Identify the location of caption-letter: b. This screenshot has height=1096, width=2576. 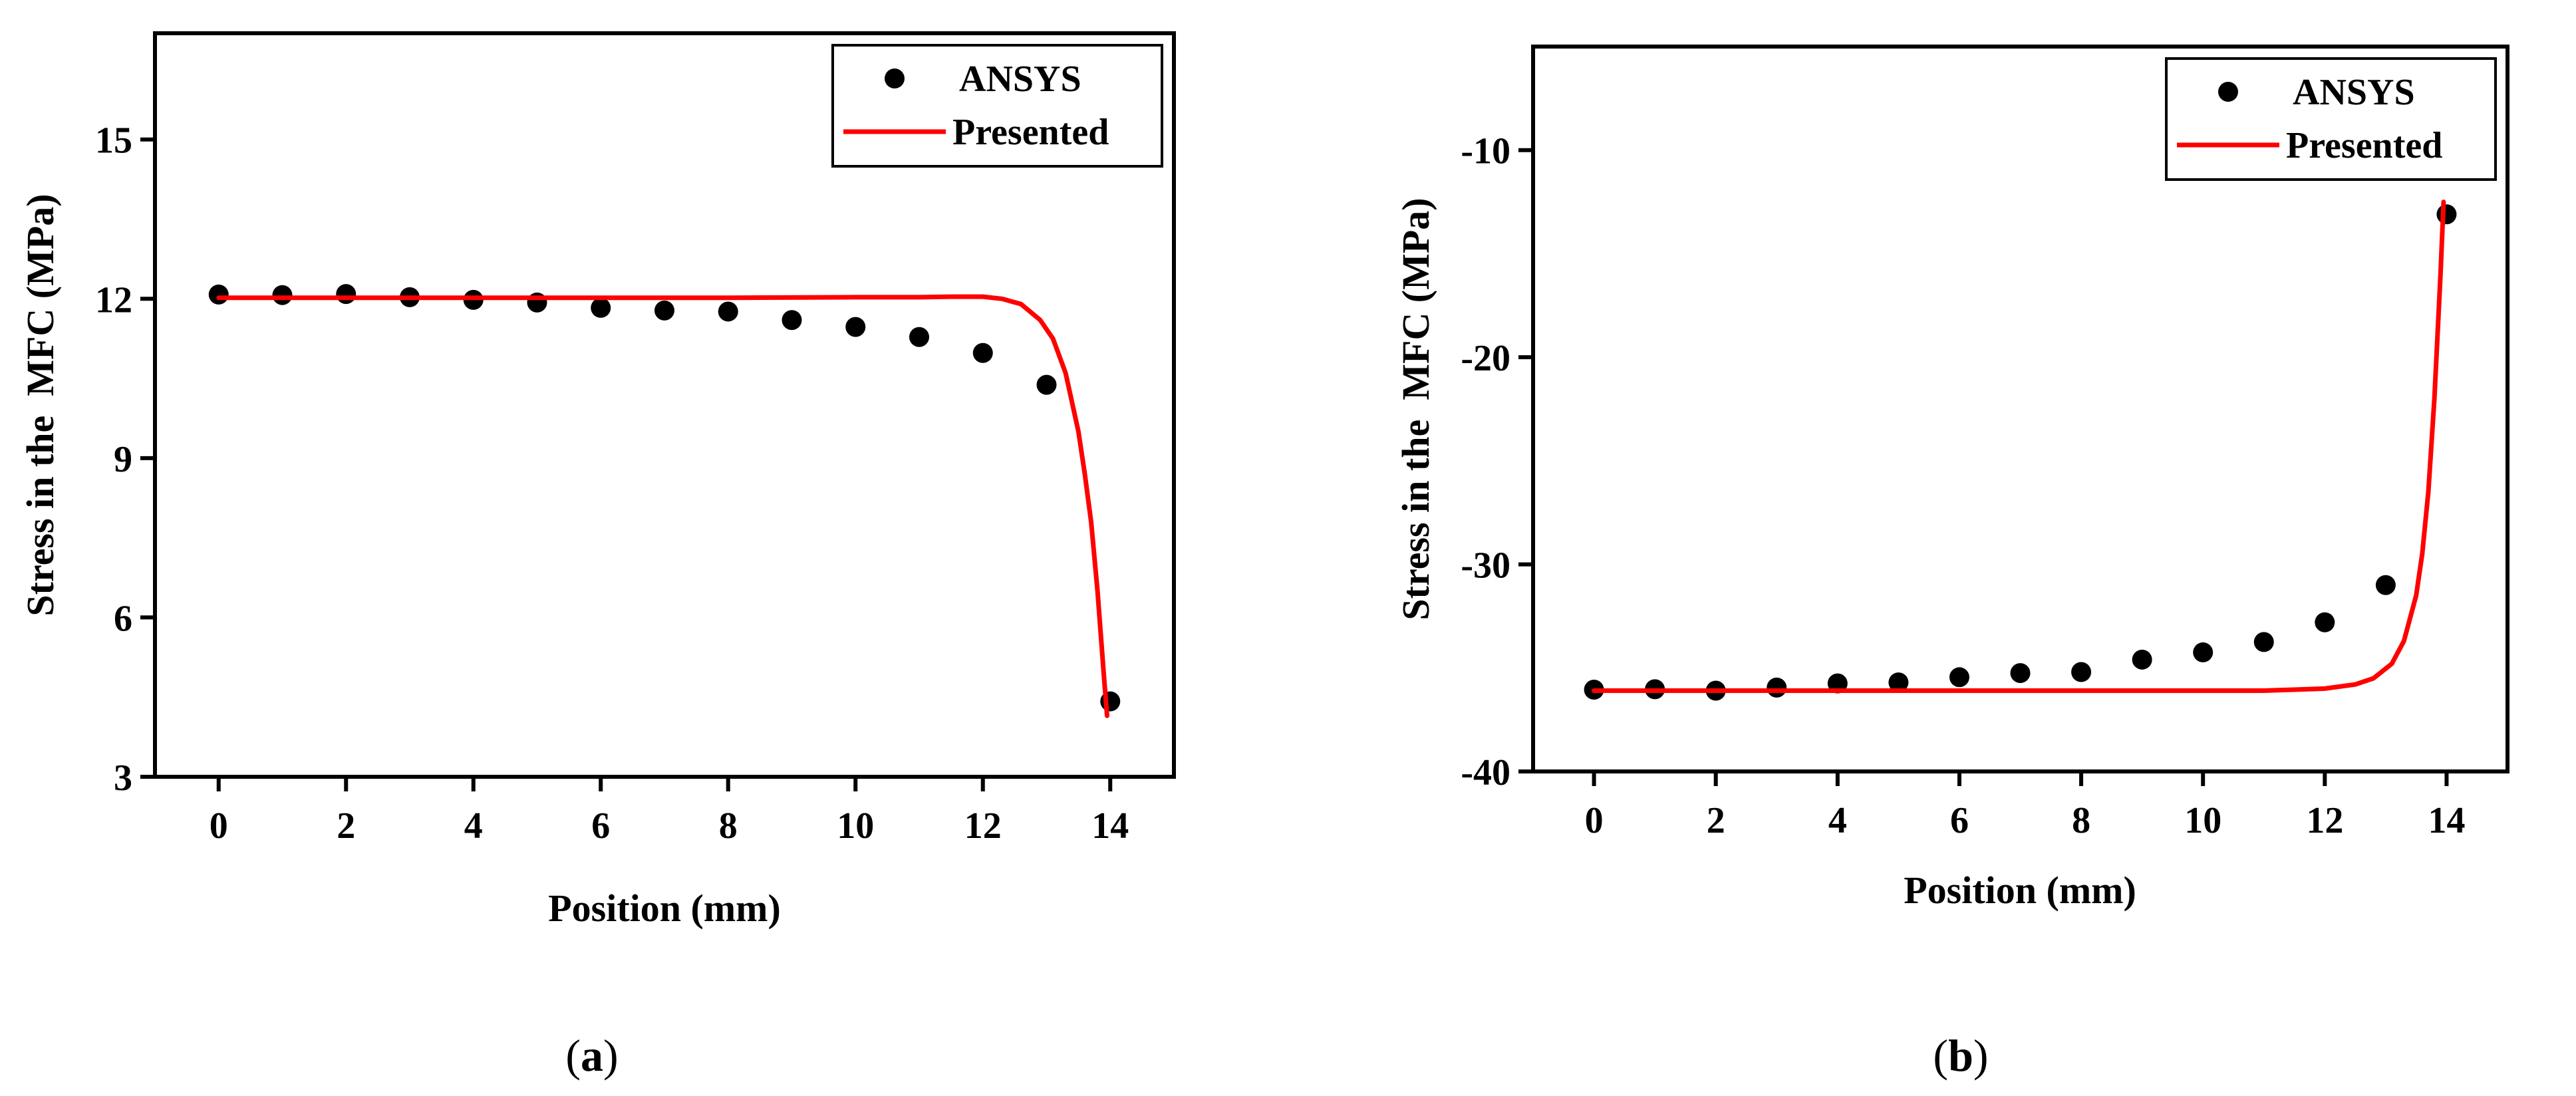
(1961, 1055).